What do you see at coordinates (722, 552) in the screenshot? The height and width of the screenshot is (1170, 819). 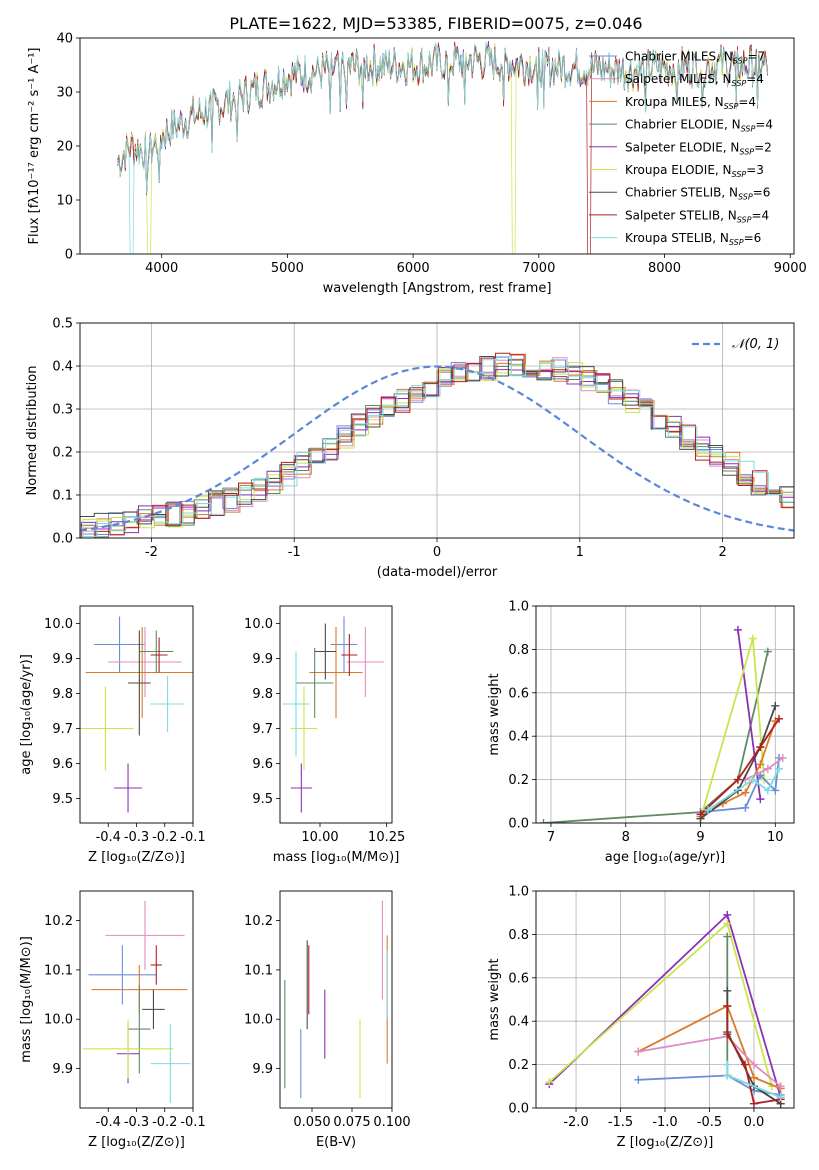 I see `x-tick-label: 2` at bounding box center [722, 552].